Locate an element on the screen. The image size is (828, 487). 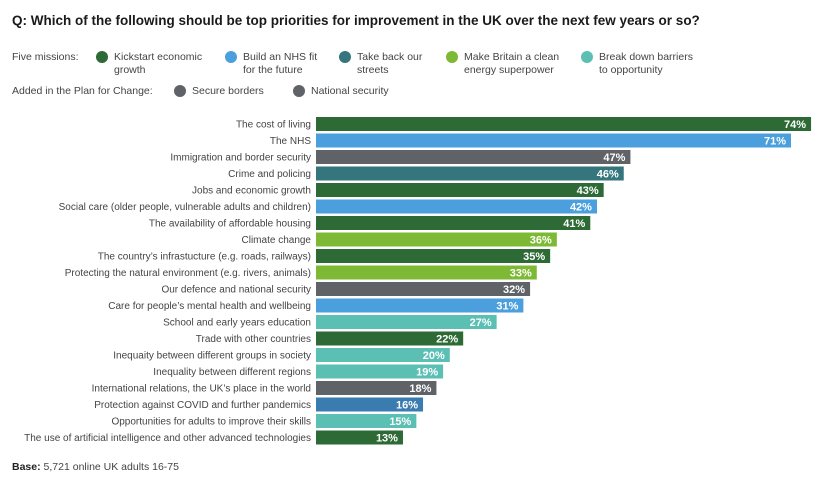
legend-text: Secure borders is located at coordinates (228, 91).